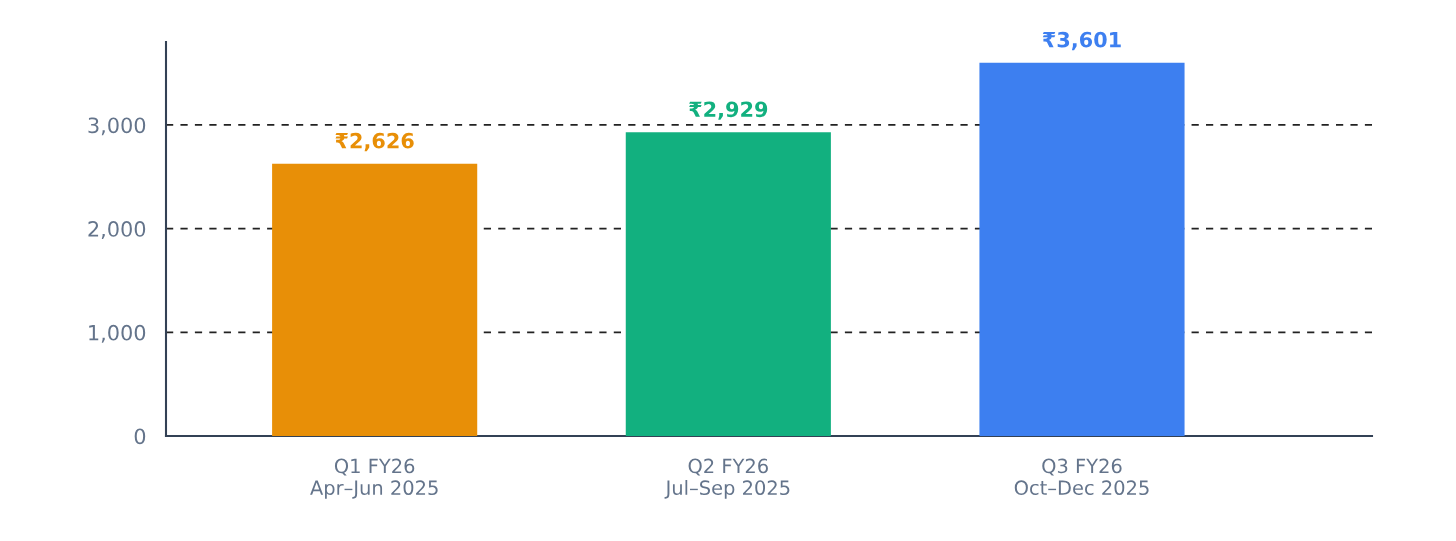 This screenshot has width=1456, height=541. I want to click on data-label: ₹2,929, so click(728, 110).